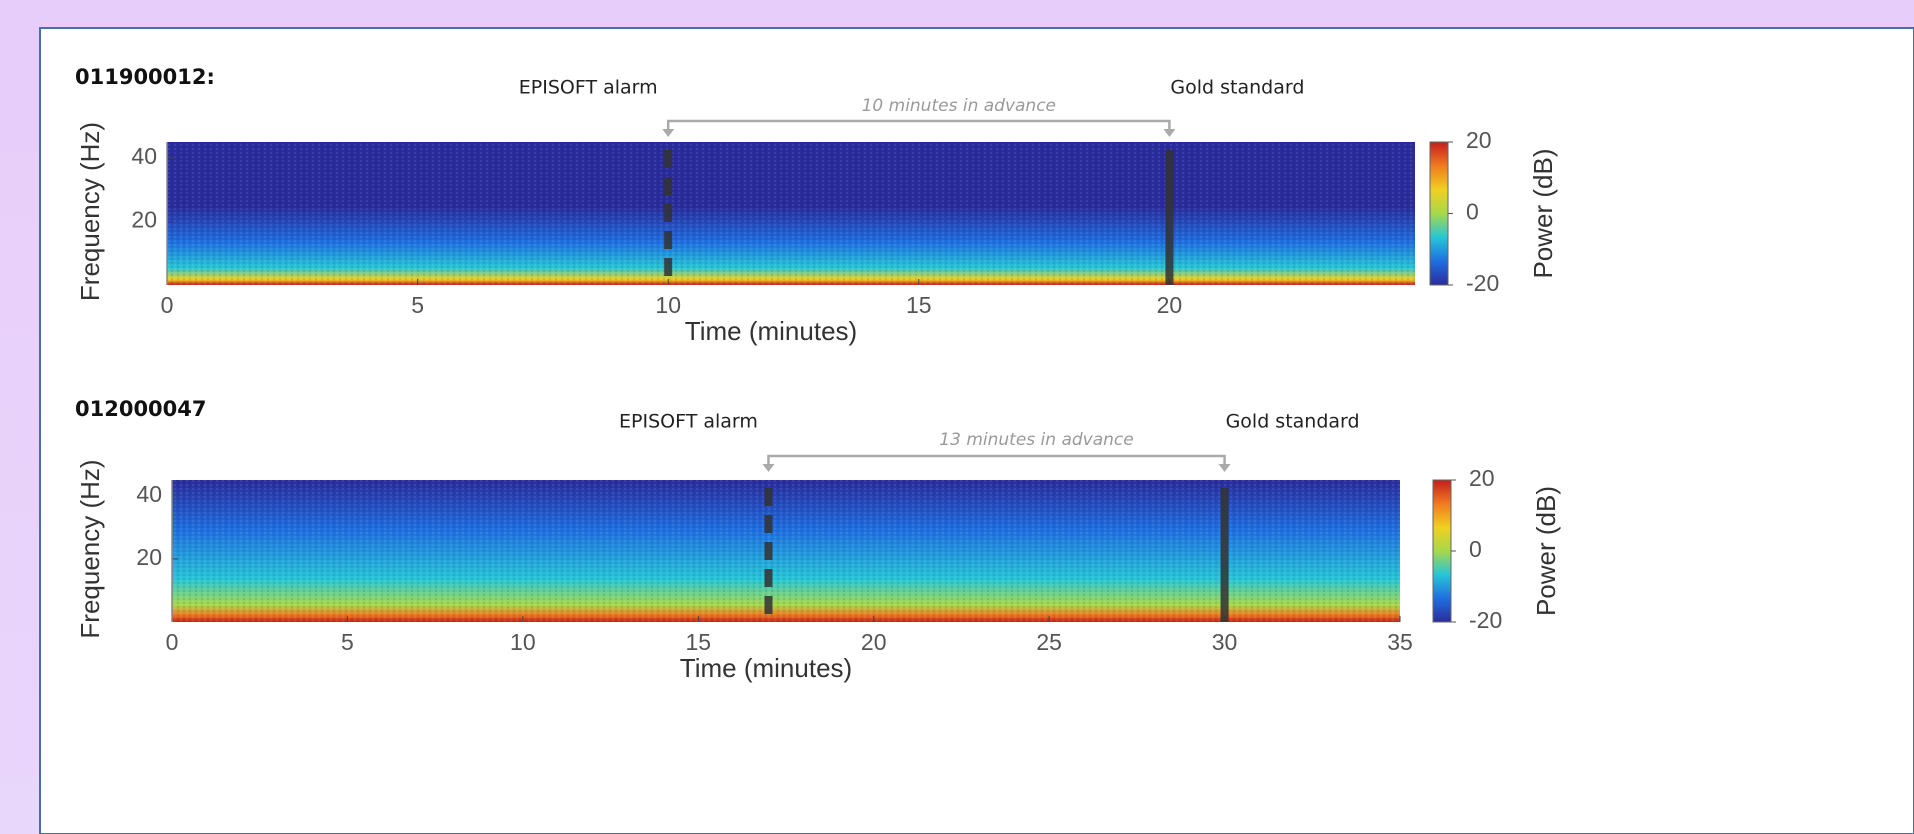 This screenshot has height=834, width=1914. What do you see at coordinates (141, 409) in the screenshot?
I see `chart-title: 012000047` at bounding box center [141, 409].